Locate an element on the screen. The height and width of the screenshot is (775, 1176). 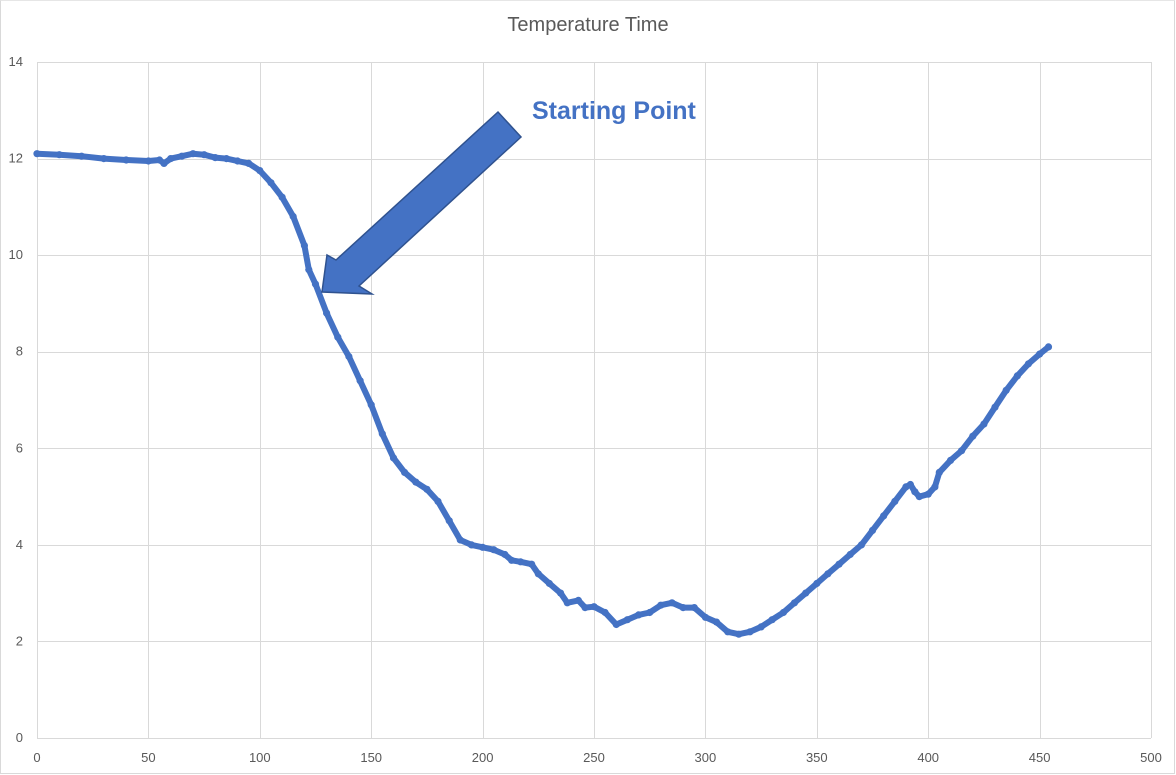
y-tick-label: 8 is located at coordinates (19, 351).